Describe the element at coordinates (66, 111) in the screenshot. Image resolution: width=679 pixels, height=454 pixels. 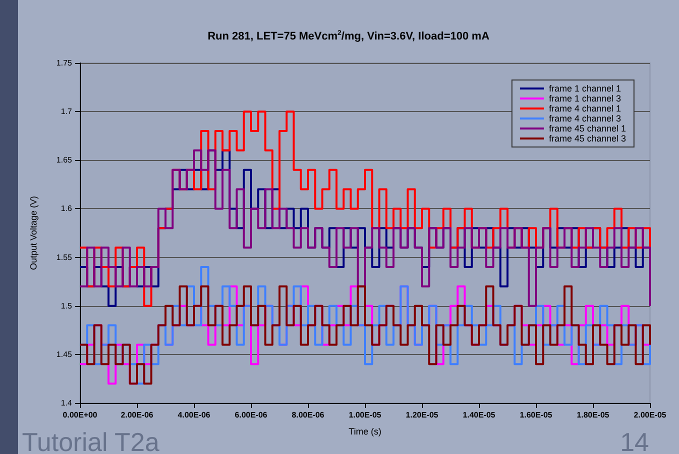
I see `y-tick-label: 1.7` at that location.